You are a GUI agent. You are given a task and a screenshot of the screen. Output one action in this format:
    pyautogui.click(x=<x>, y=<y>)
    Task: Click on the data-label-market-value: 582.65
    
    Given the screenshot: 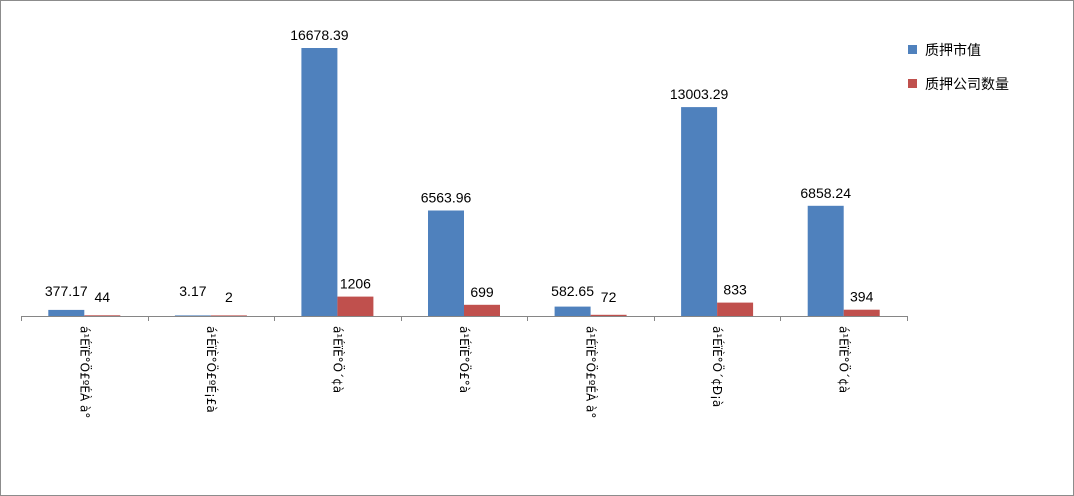 What is the action you would take?
    pyautogui.click(x=572, y=291)
    